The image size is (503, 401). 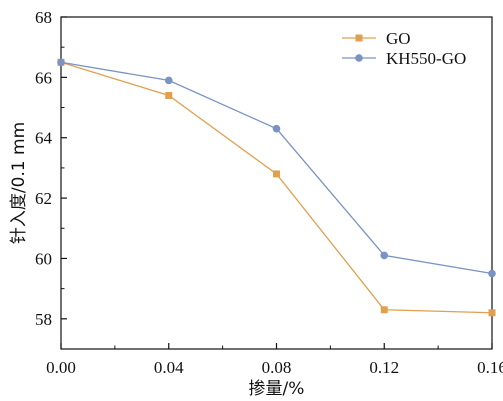 What do you see at coordinates (426, 58) in the screenshot?
I see `legend-label: KH550-GO` at bounding box center [426, 58].